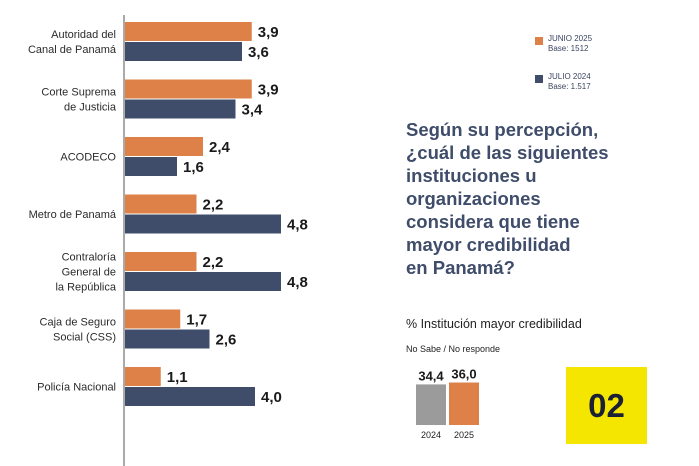 The height and width of the screenshot is (466, 699). Describe the element at coordinates (453, 349) in the screenshot. I see `no-sabe-title: No Sabe / No responde` at that location.